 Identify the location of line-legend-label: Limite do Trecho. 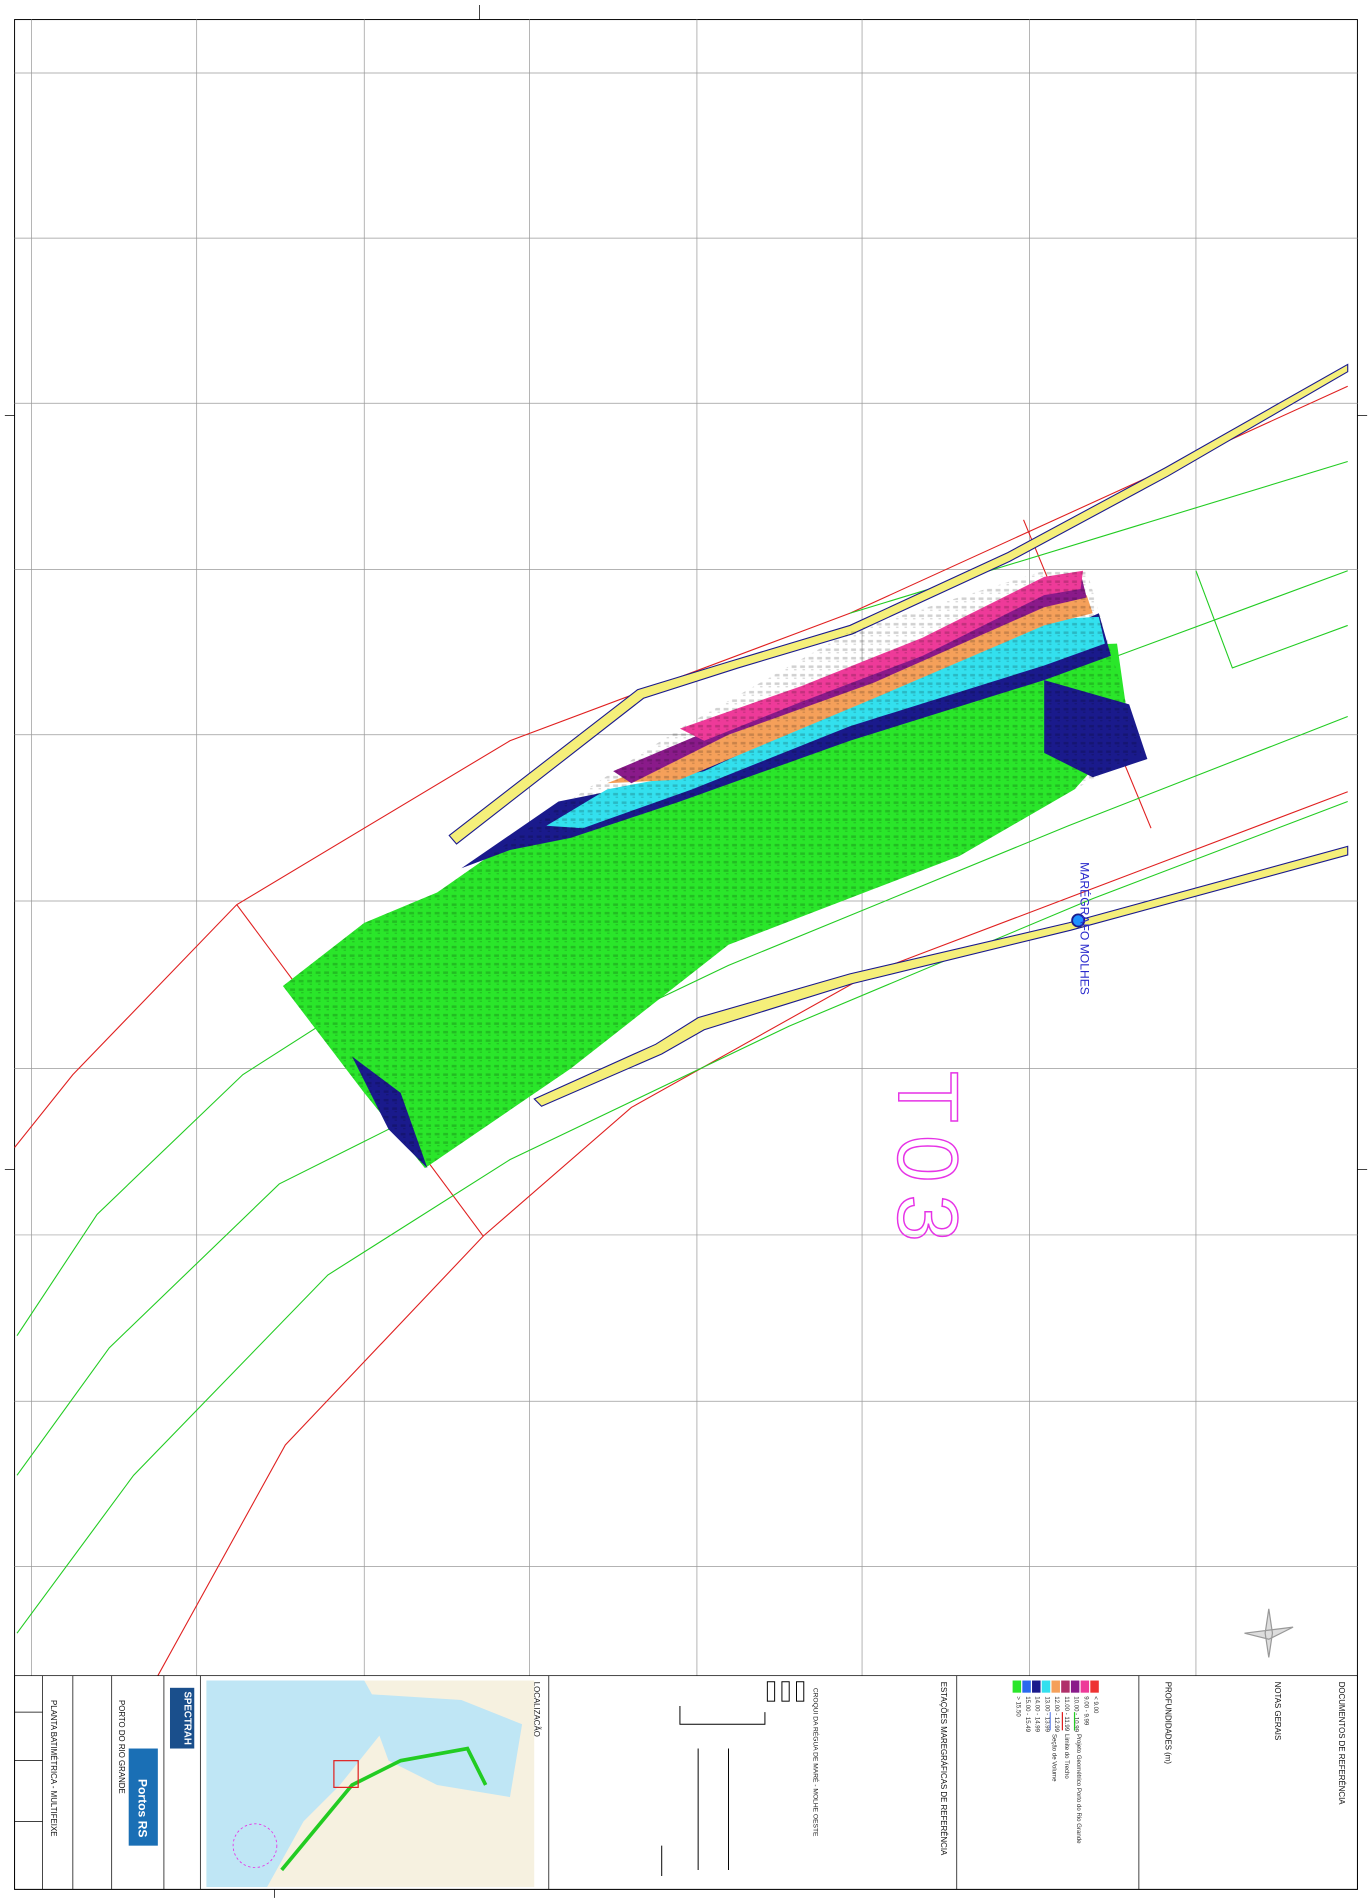
(1066, 1756).